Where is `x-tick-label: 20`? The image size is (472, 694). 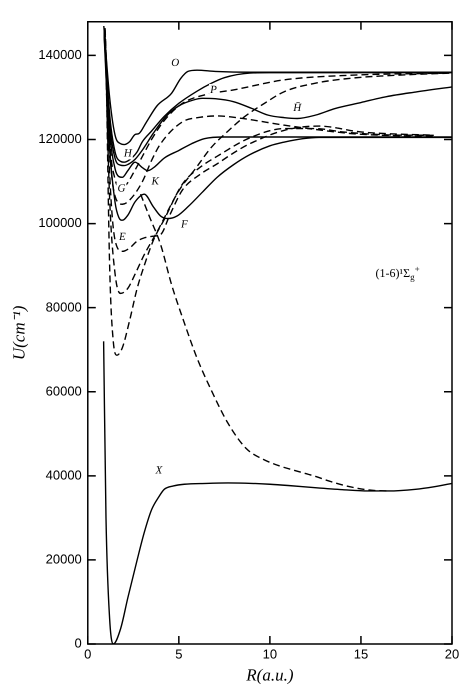
x-tick-label: 20 is located at coordinates (452, 654).